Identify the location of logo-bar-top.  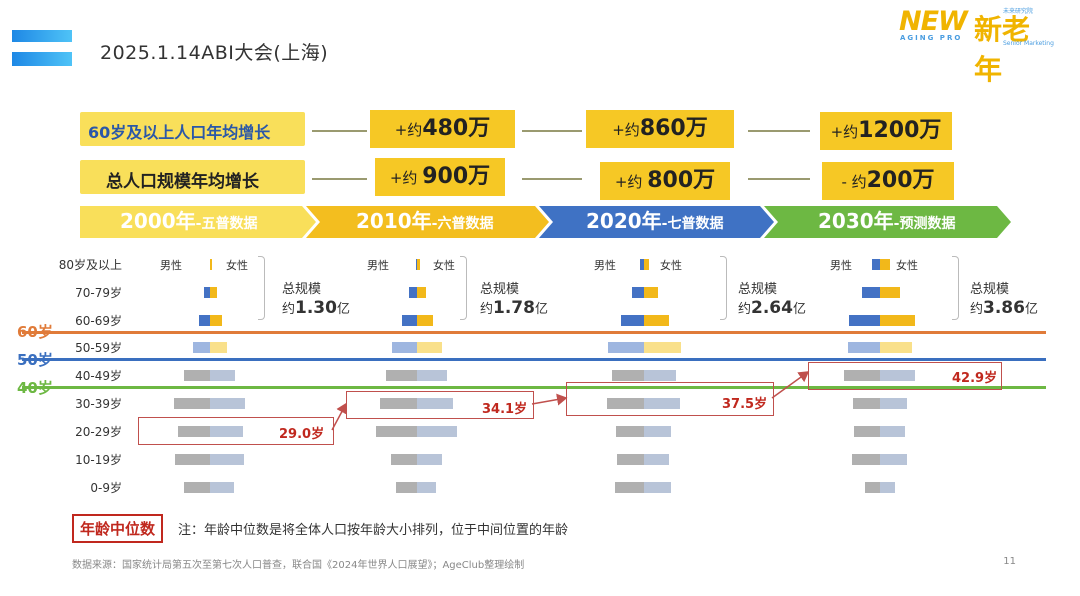
(42, 36).